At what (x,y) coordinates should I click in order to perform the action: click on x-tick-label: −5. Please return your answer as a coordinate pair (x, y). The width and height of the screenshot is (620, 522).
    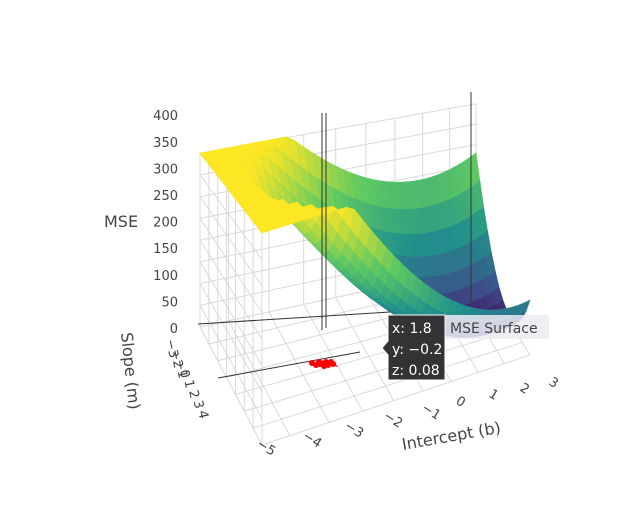
    Looking at the image, I should click on (266, 448).